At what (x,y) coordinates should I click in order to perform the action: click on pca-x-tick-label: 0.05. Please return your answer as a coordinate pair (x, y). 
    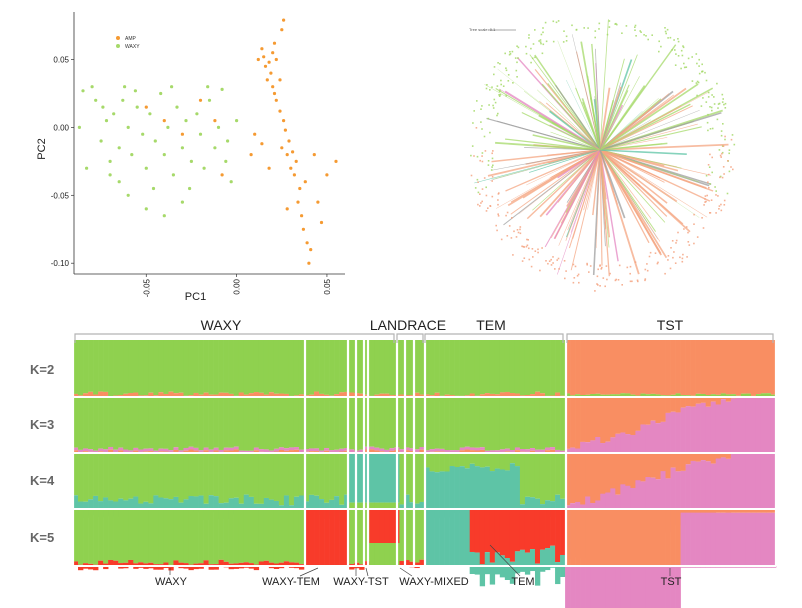
    Looking at the image, I should click on (327, 286).